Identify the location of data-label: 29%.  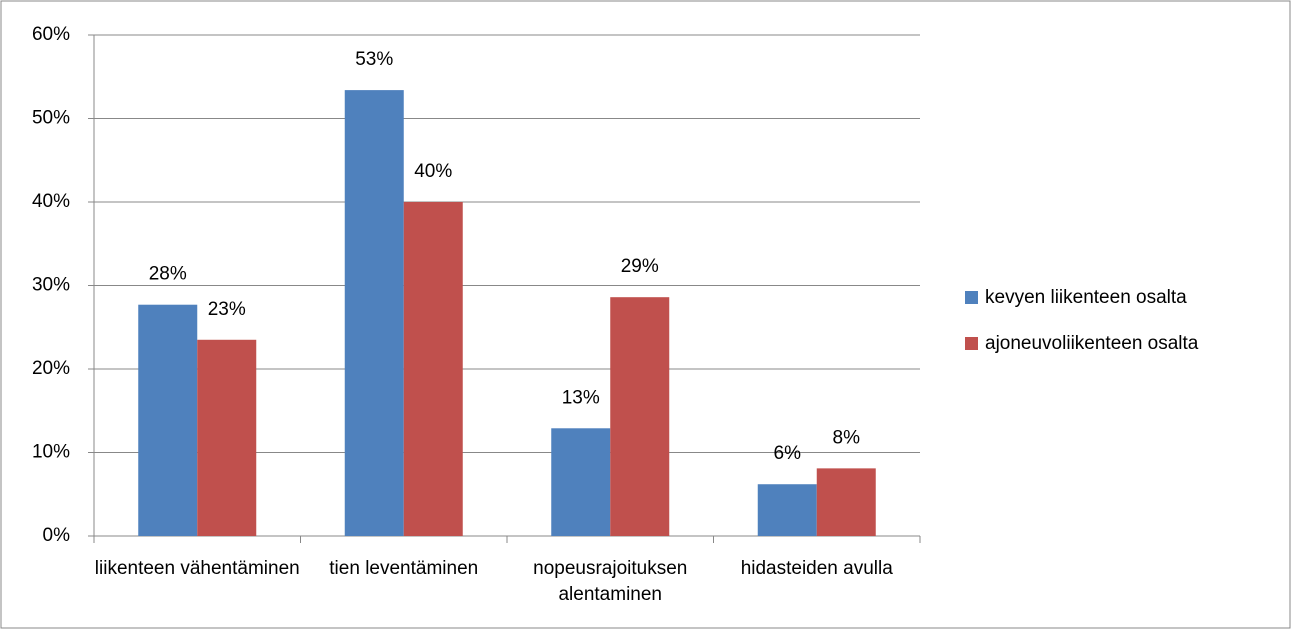
(640, 266).